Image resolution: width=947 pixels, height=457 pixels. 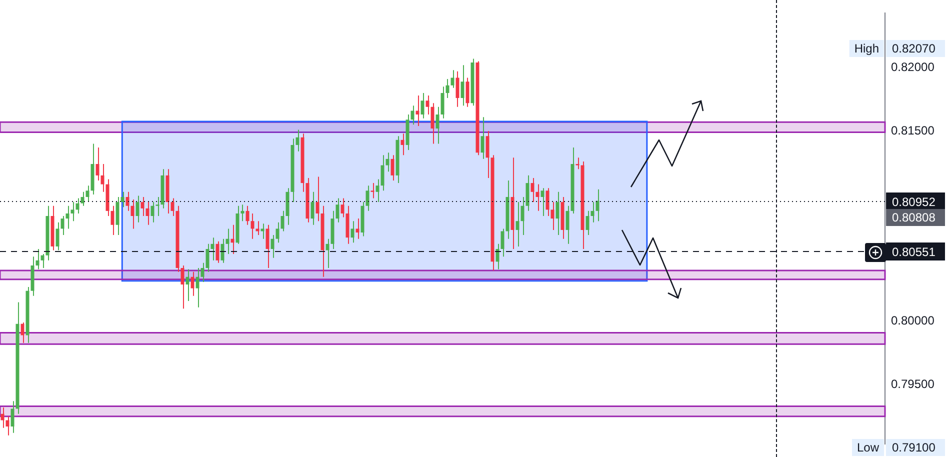 I want to click on y-tick-label: 0.82000, so click(x=913, y=67).